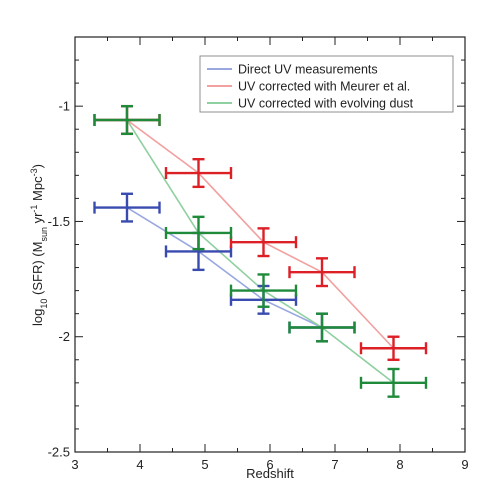 Image resolution: width=500 pixels, height=500 pixels. Describe the element at coordinates (139, 464) in the screenshot. I see `x-tick-label: 4` at that location.